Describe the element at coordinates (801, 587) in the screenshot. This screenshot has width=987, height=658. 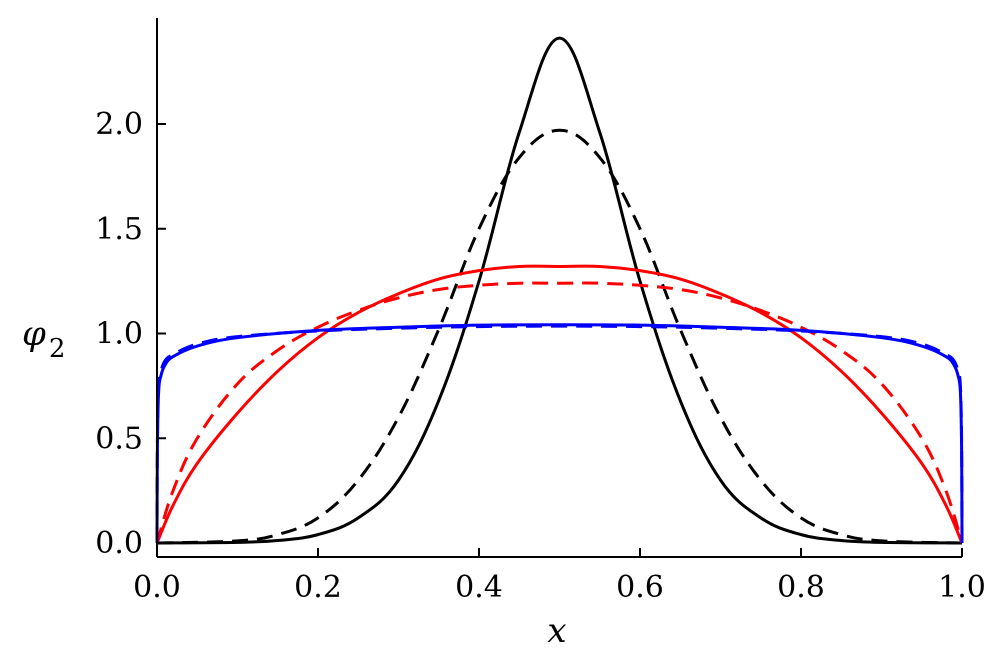
I see `x-tick-label: 0.8` at that location.